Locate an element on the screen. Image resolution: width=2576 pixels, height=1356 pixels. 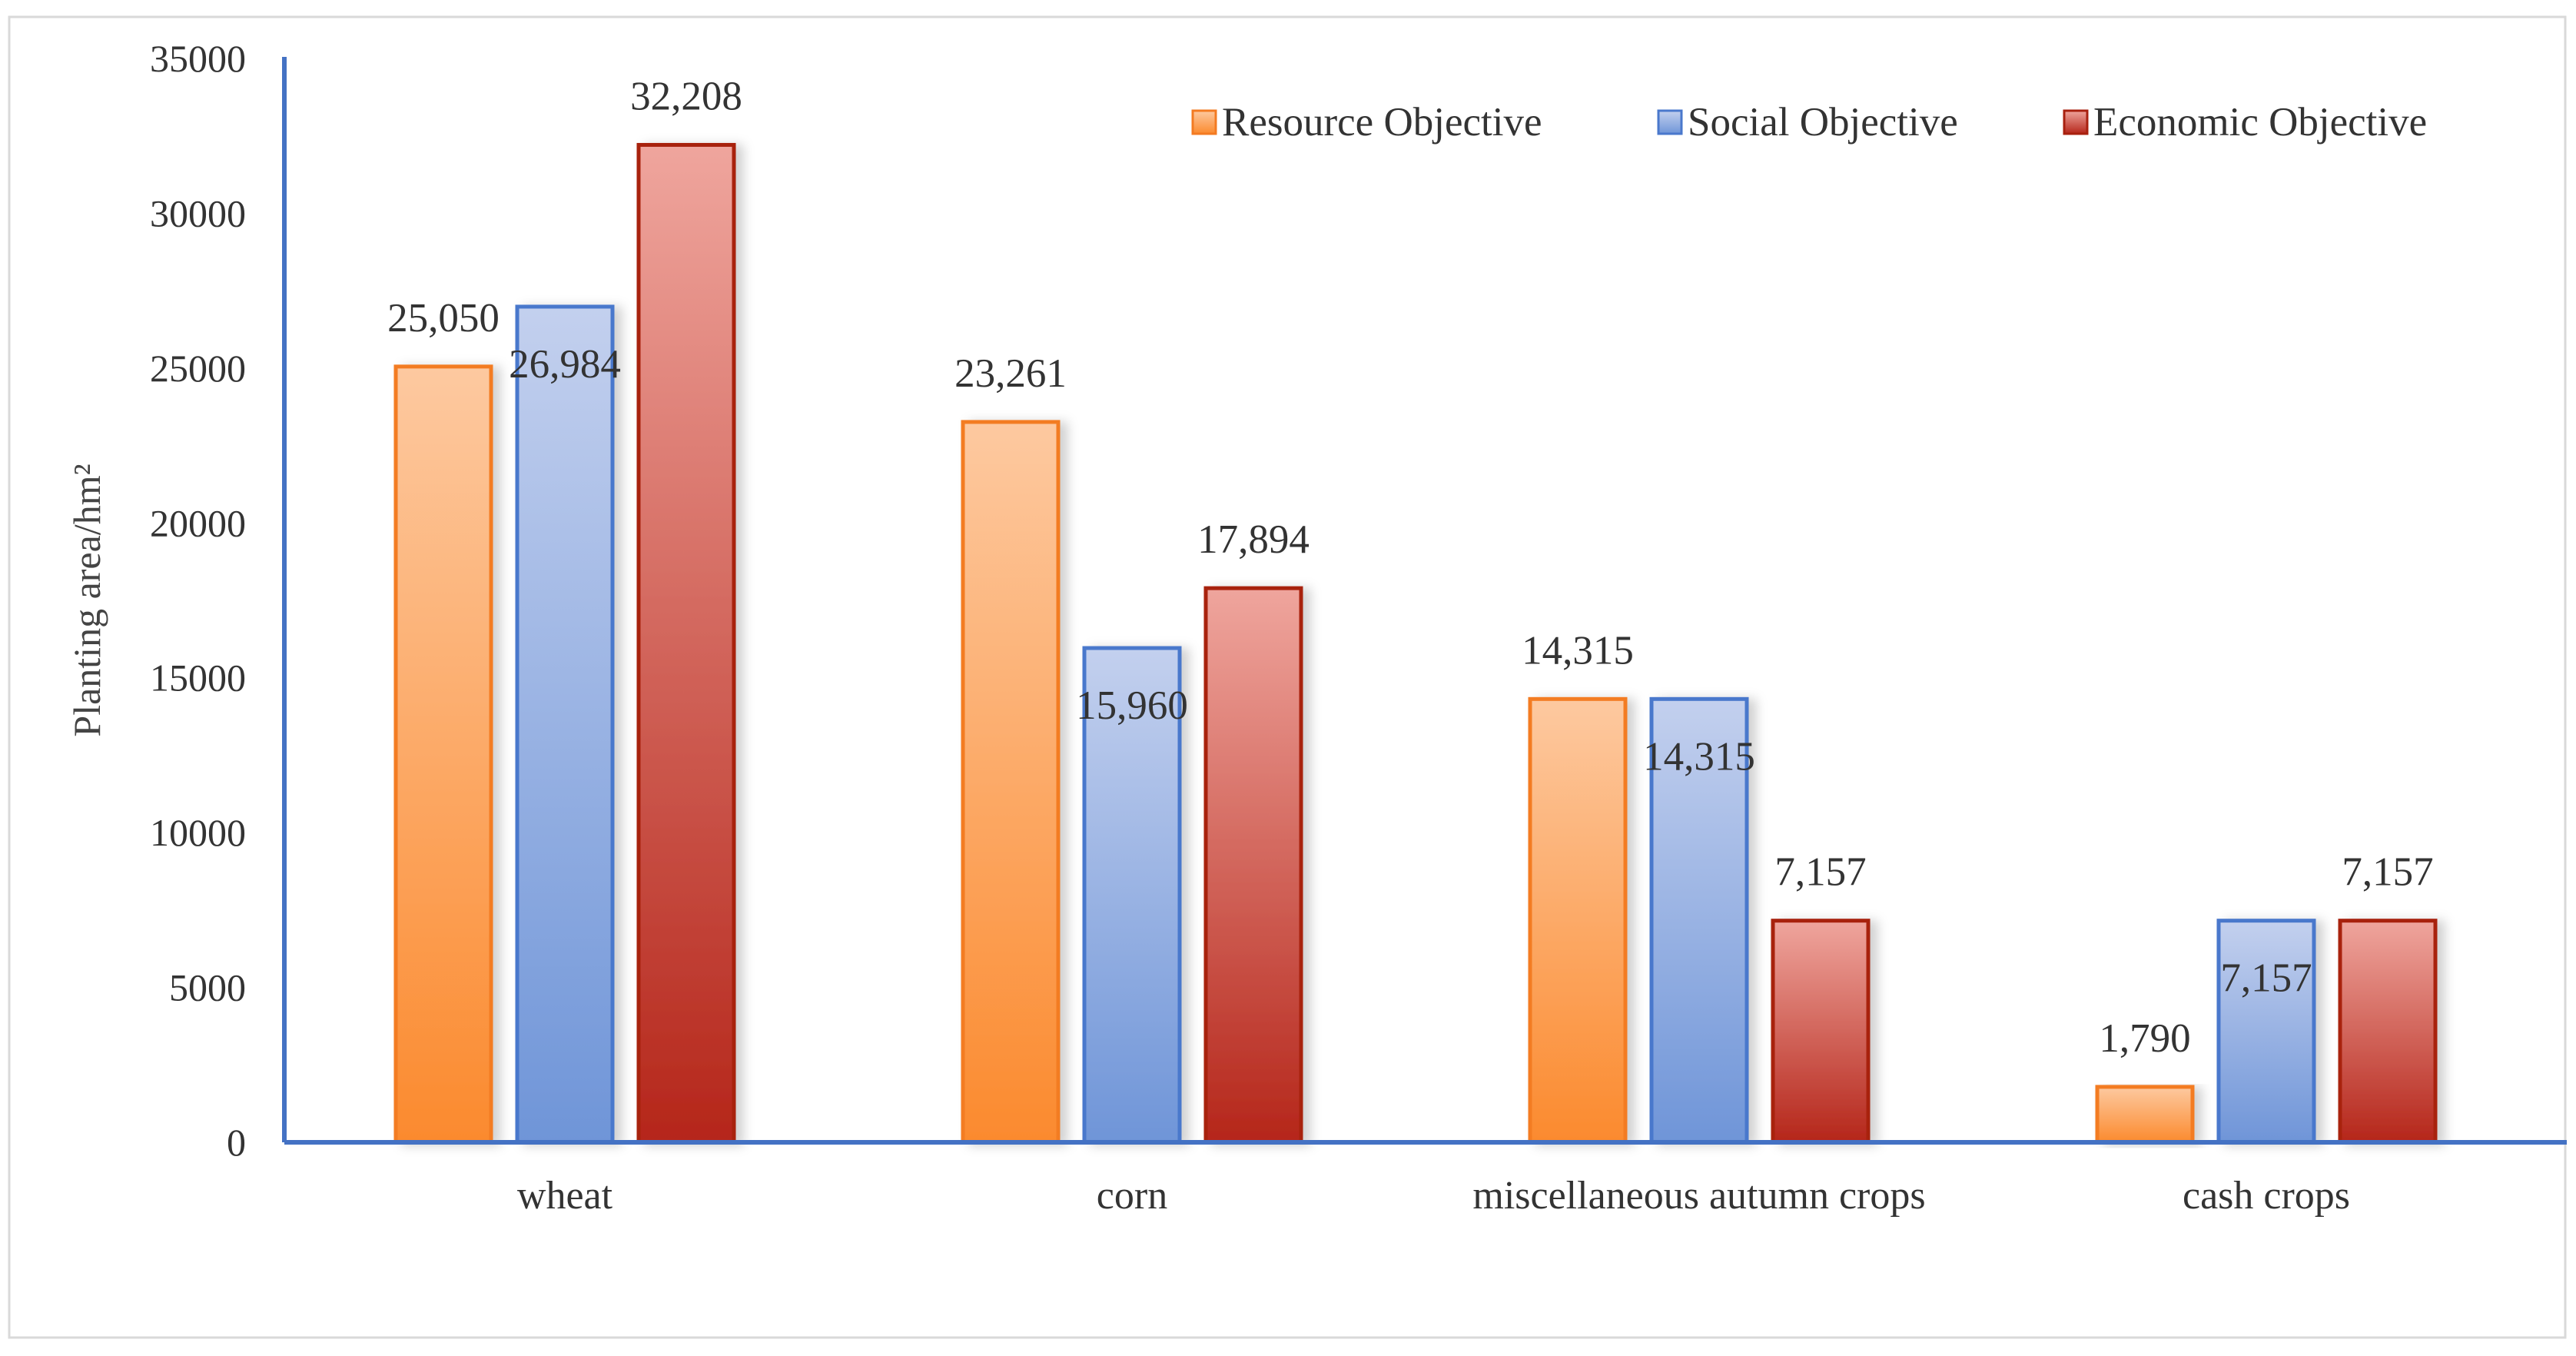
data-label-social: 7,157 is located at coordinates (2266, 978).